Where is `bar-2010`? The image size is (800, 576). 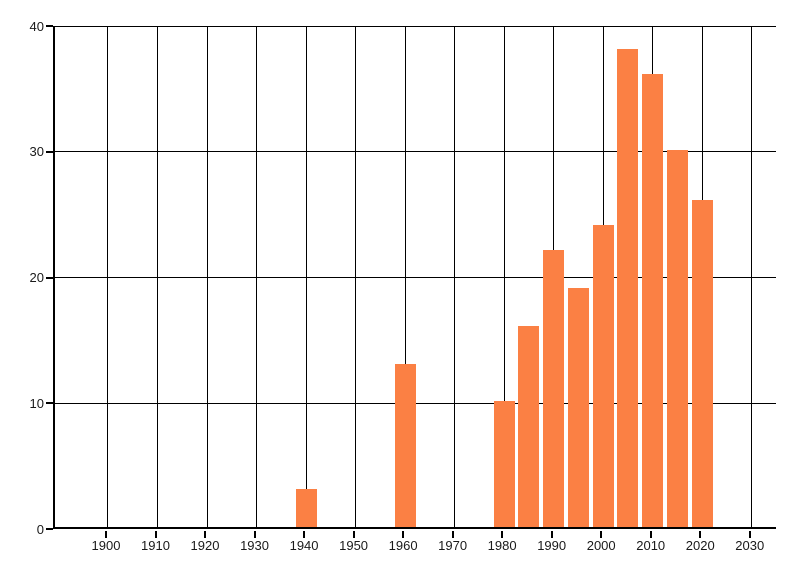 bar-2010 is located at coordinates (653, 300).